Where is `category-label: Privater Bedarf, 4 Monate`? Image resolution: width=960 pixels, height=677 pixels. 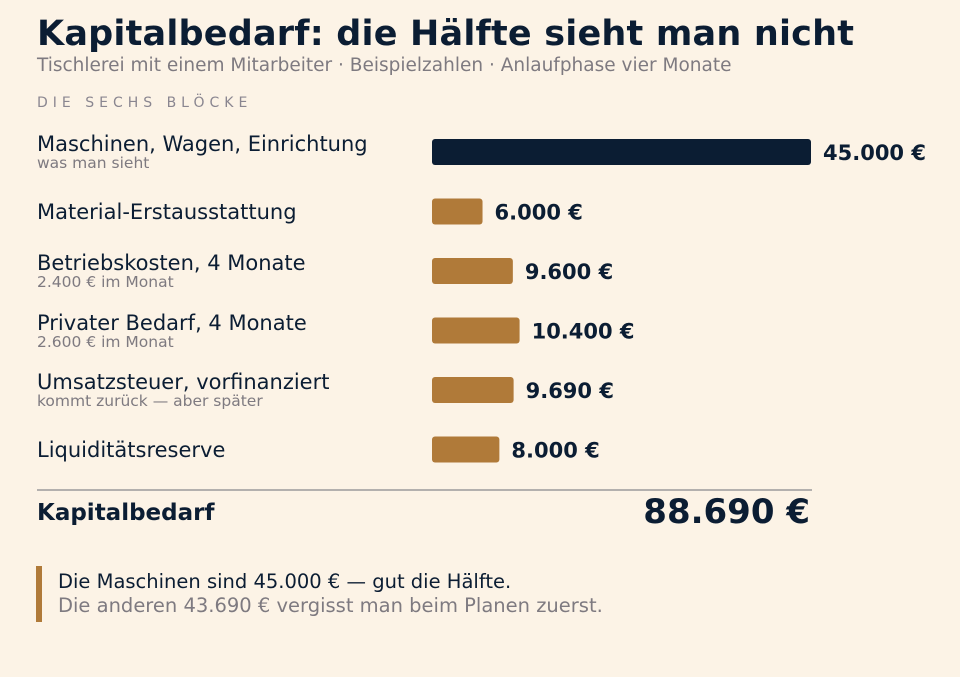 category-label: Privater Bedarf, 4 Monate is located at coordinates (172, 322).